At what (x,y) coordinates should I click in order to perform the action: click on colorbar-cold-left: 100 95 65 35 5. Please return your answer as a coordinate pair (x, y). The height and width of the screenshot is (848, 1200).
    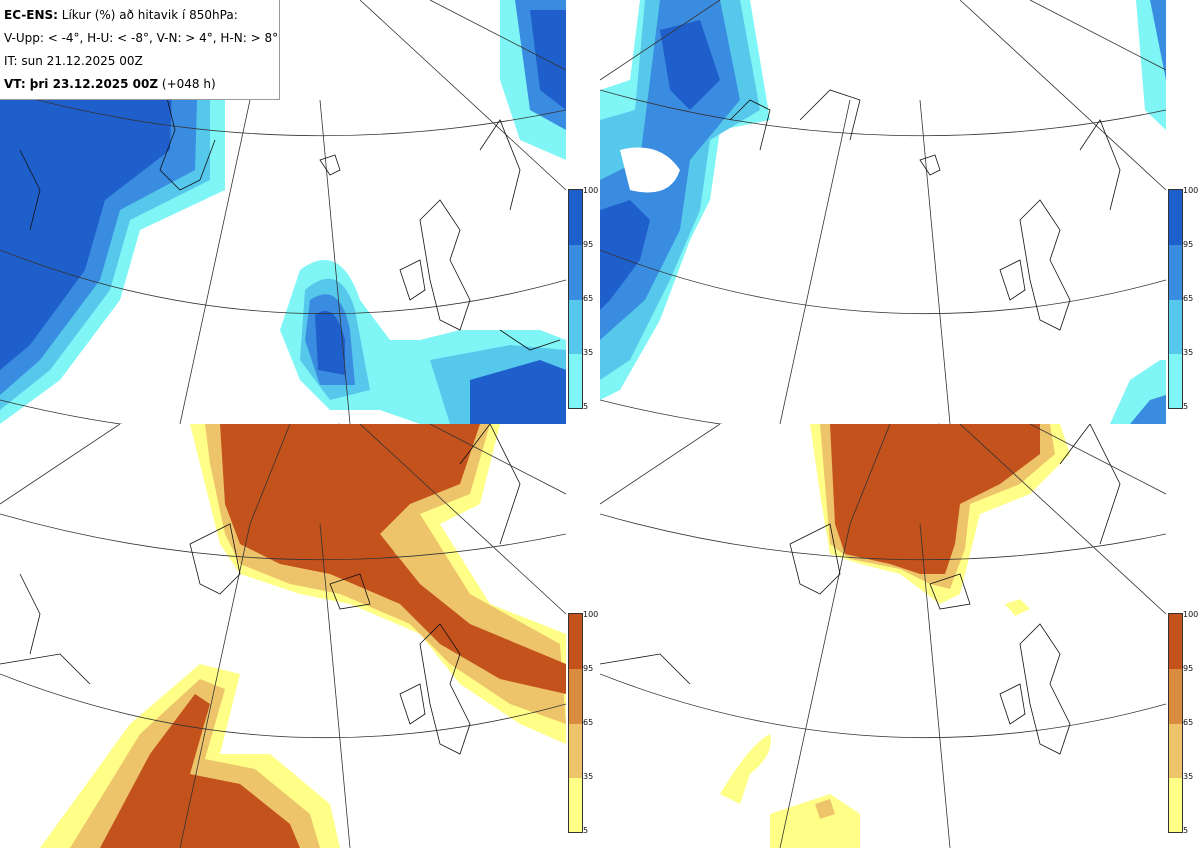
    Looking at the image, I should click on (593, 298).